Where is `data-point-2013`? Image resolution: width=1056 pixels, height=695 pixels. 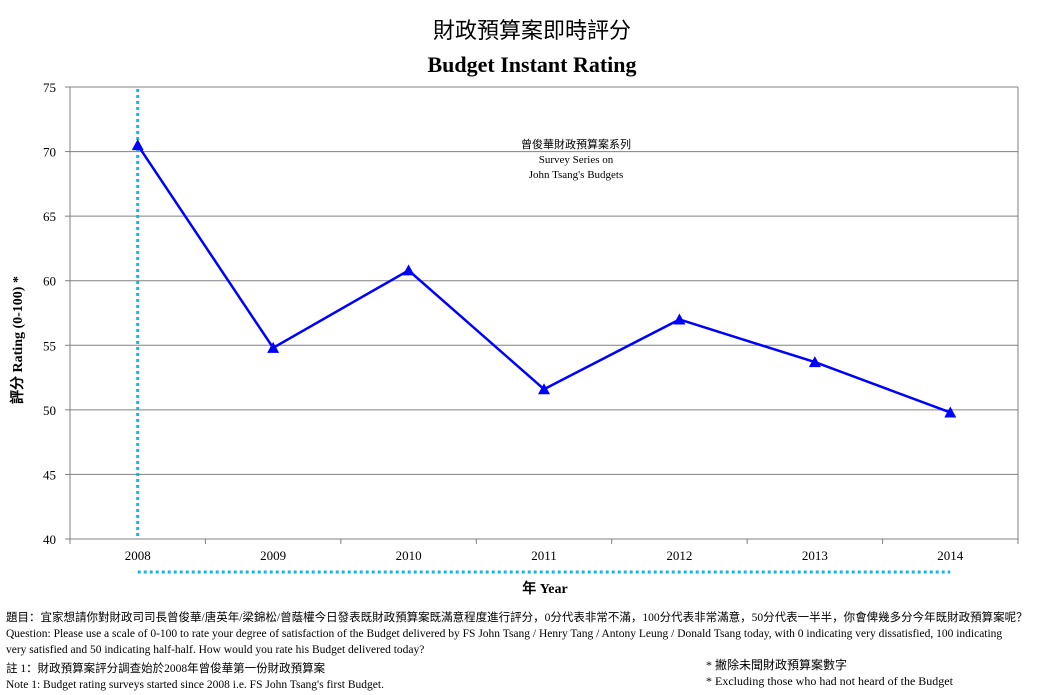
data-point-2013 is located at coordinates (814, 362).